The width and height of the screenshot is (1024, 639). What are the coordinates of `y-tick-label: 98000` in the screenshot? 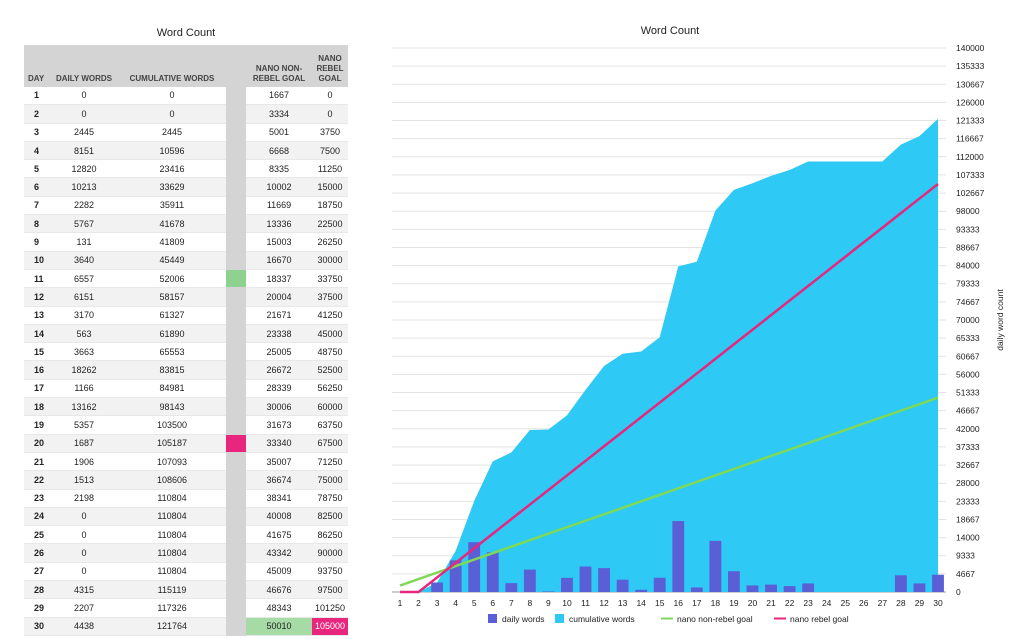 It's located at (968, 211).